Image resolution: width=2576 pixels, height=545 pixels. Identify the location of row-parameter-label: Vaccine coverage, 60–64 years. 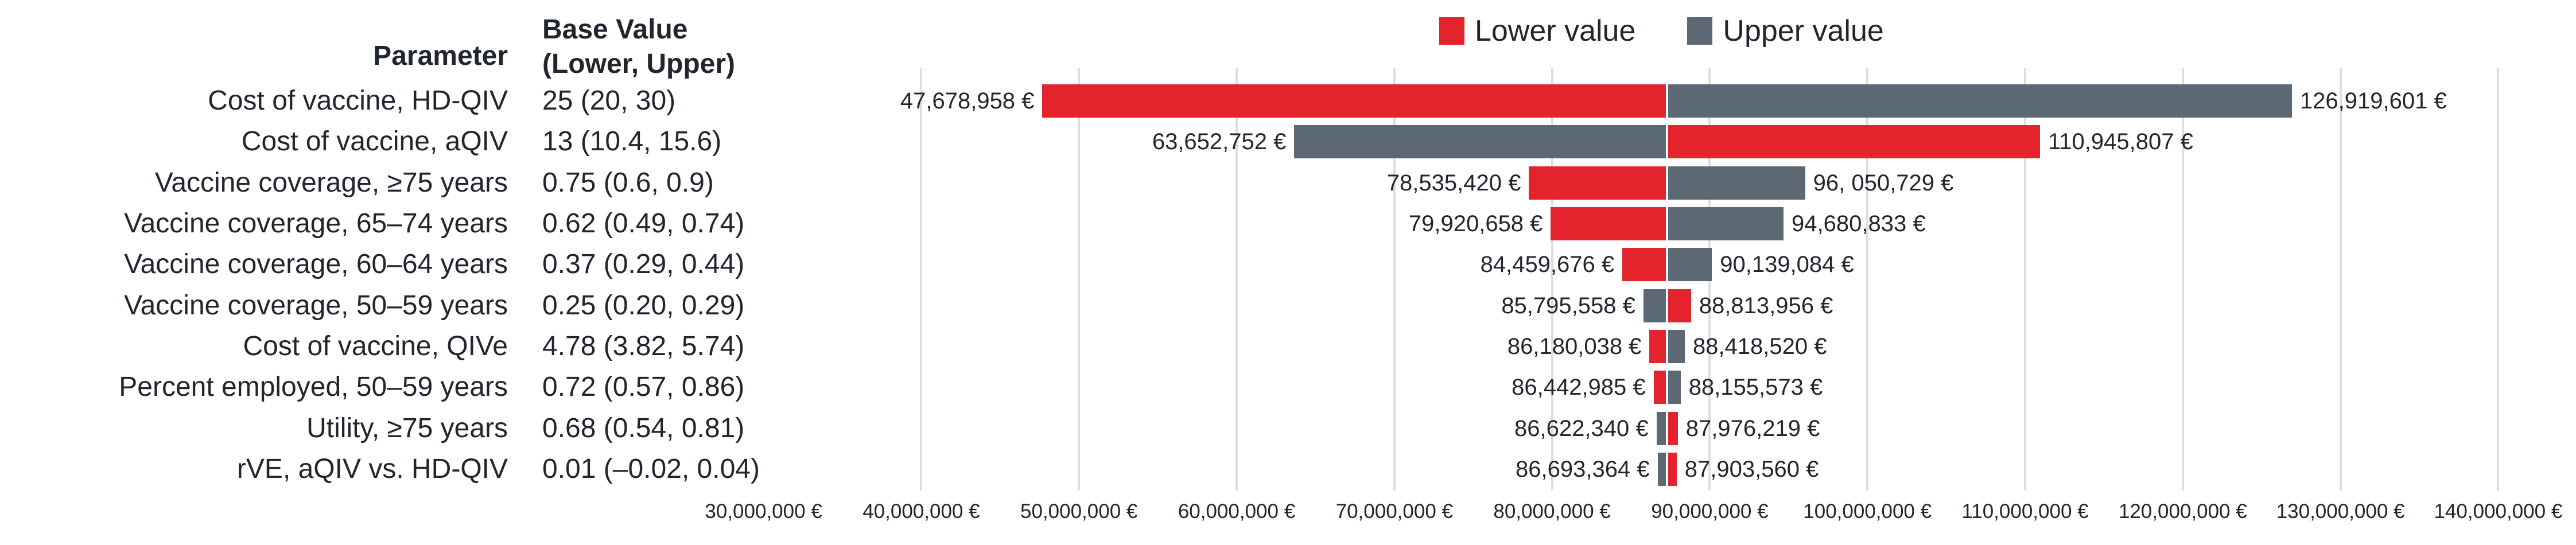
(316, 264).